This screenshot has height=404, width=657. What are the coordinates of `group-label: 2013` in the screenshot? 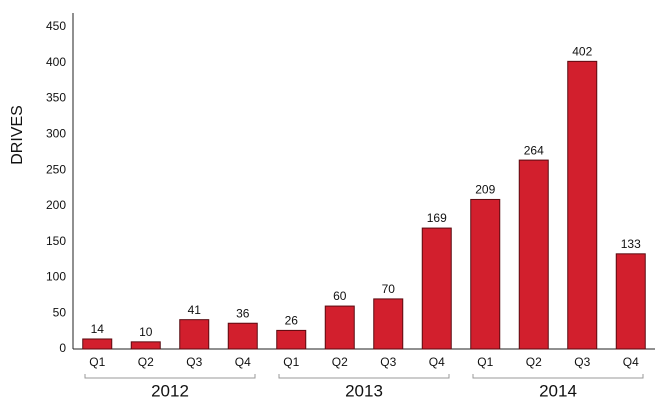 It's located at (364, 390).